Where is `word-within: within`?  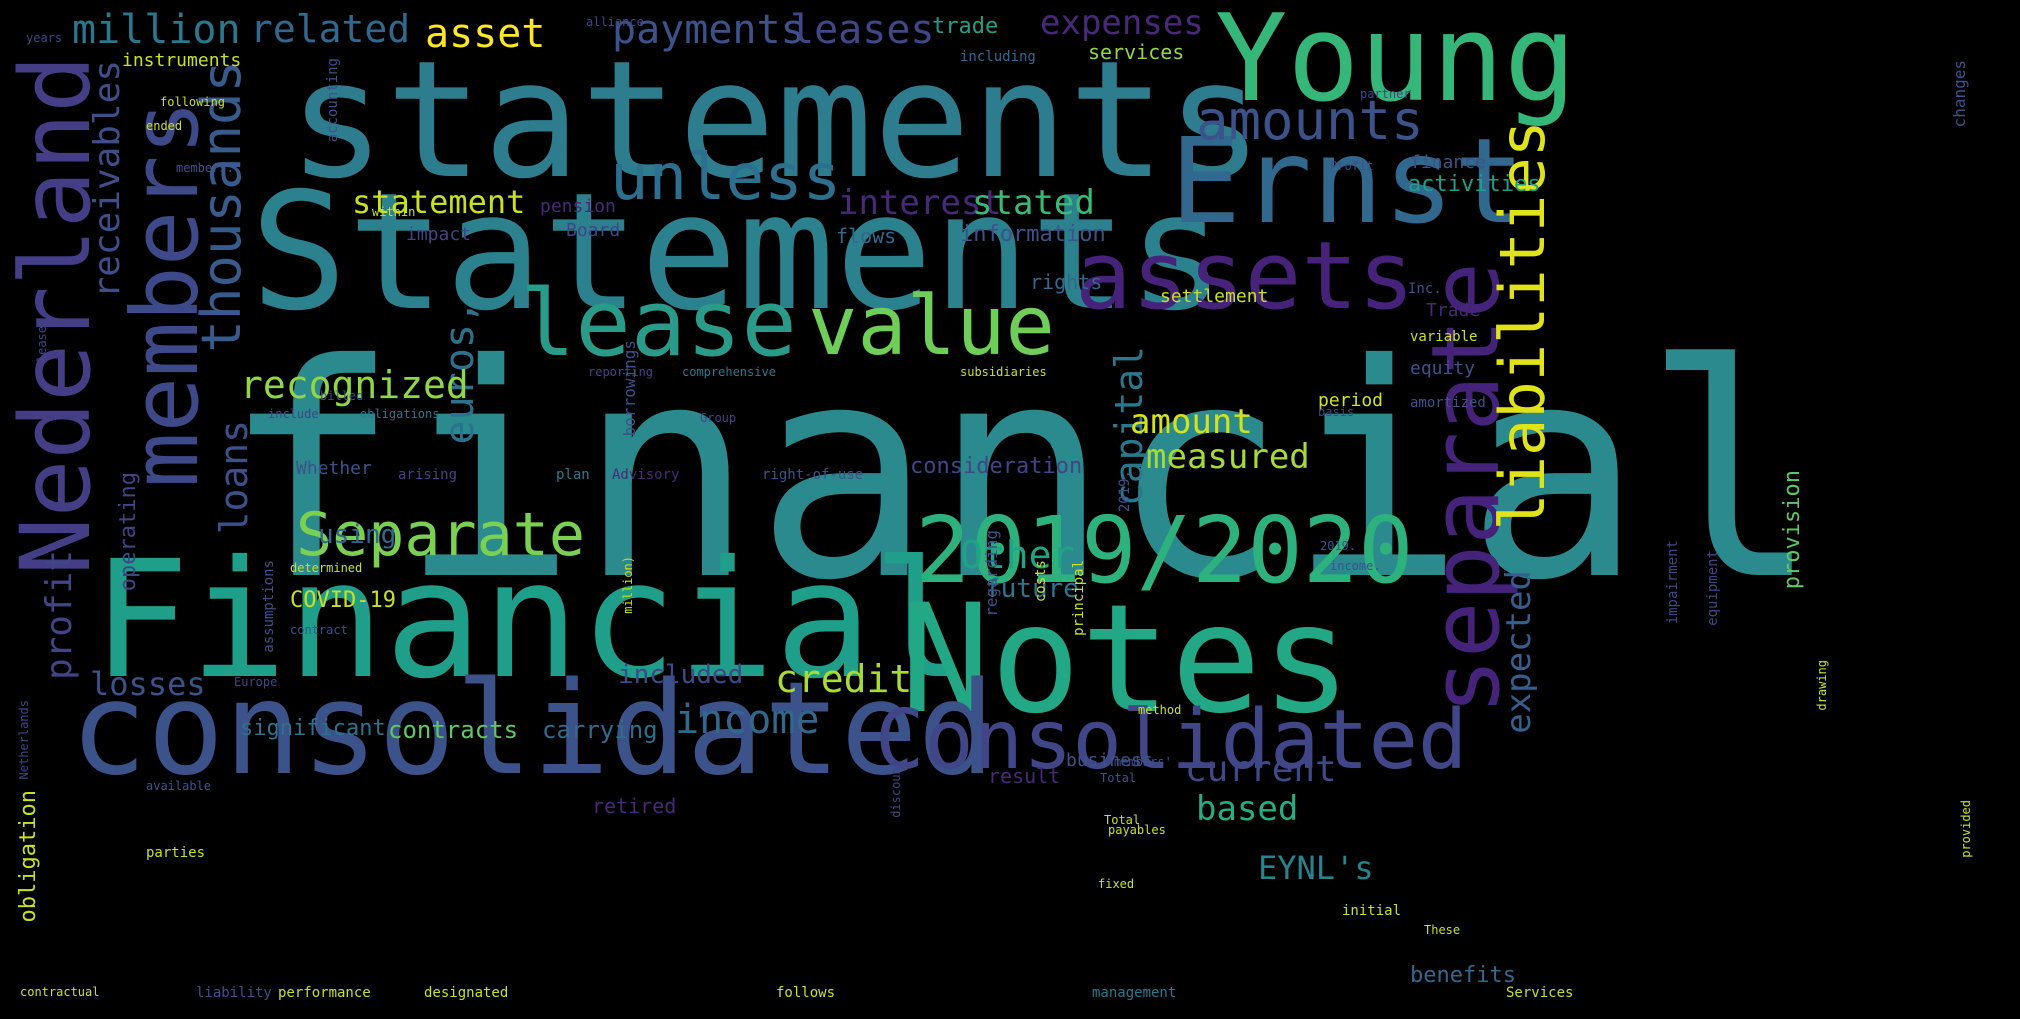
word-within: within is located at coordinates (394, 212).